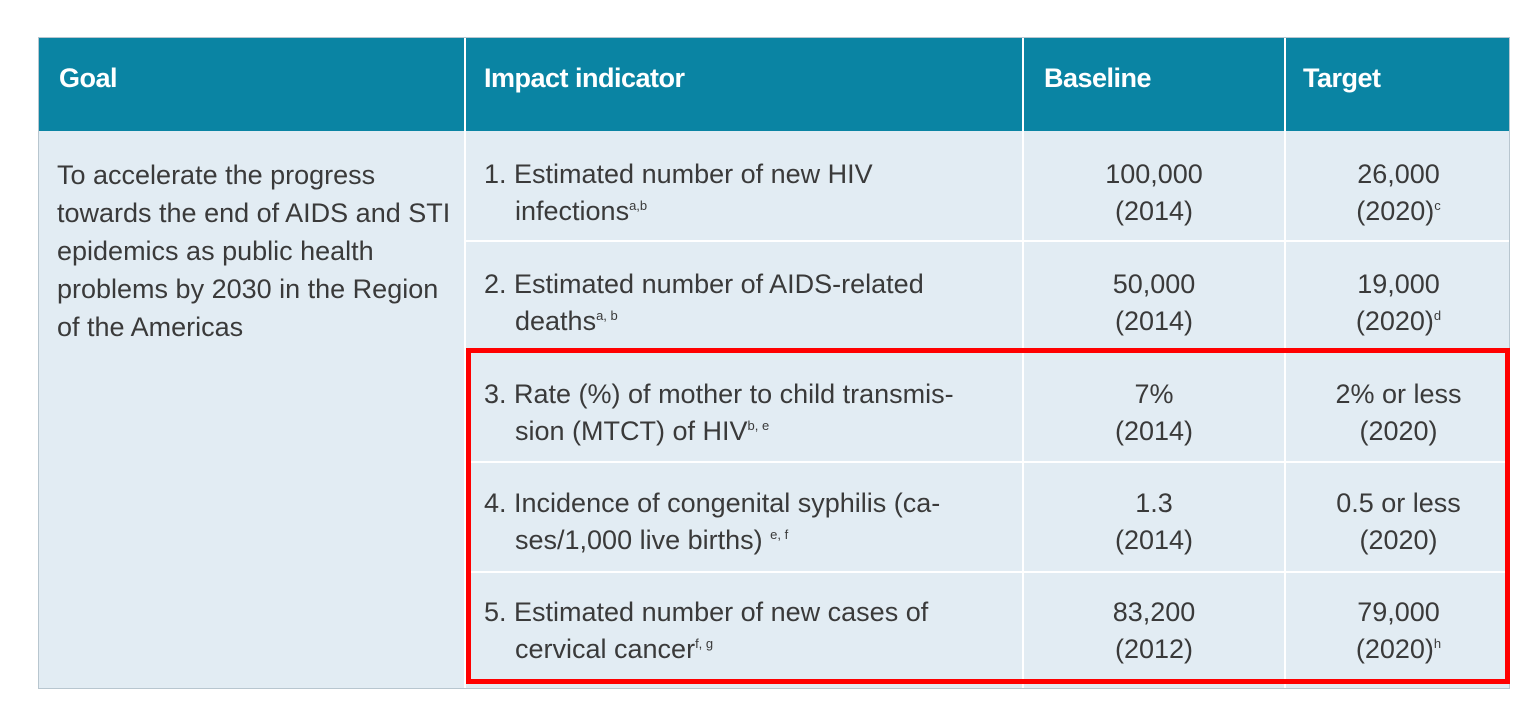  What do you see at coordinates (607, 315) in the screenshot?
I see `indicator-footnote: a, b` at bounding box center [607, 315].